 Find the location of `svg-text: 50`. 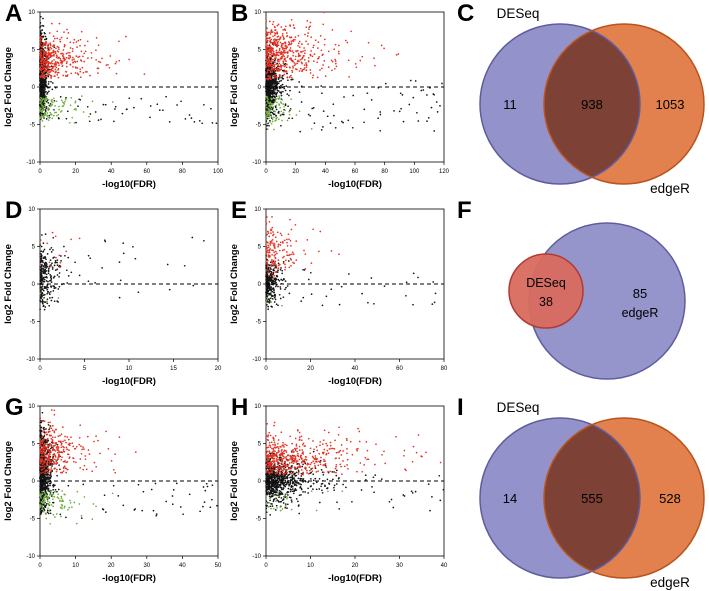

svg-text: 50 is located at coordinates (218, 566).